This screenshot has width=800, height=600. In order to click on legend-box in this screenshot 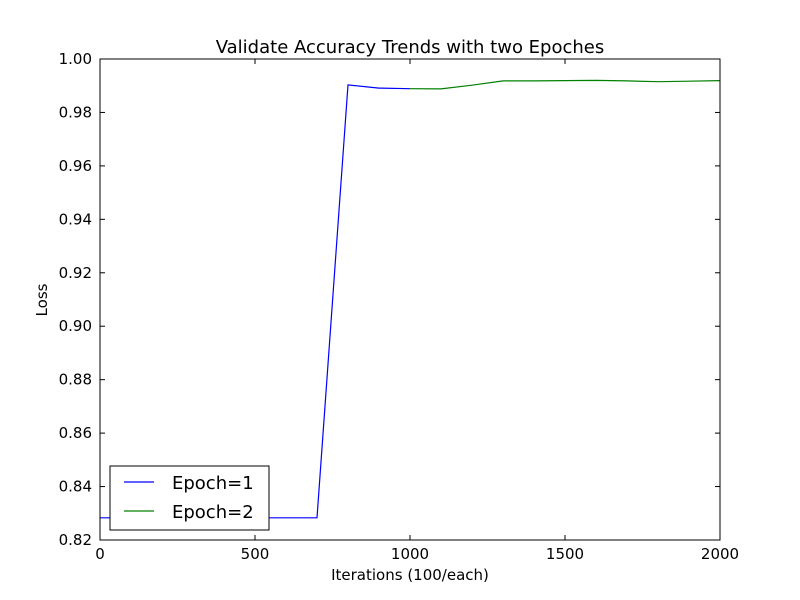, I will do `click(189, 498)`.